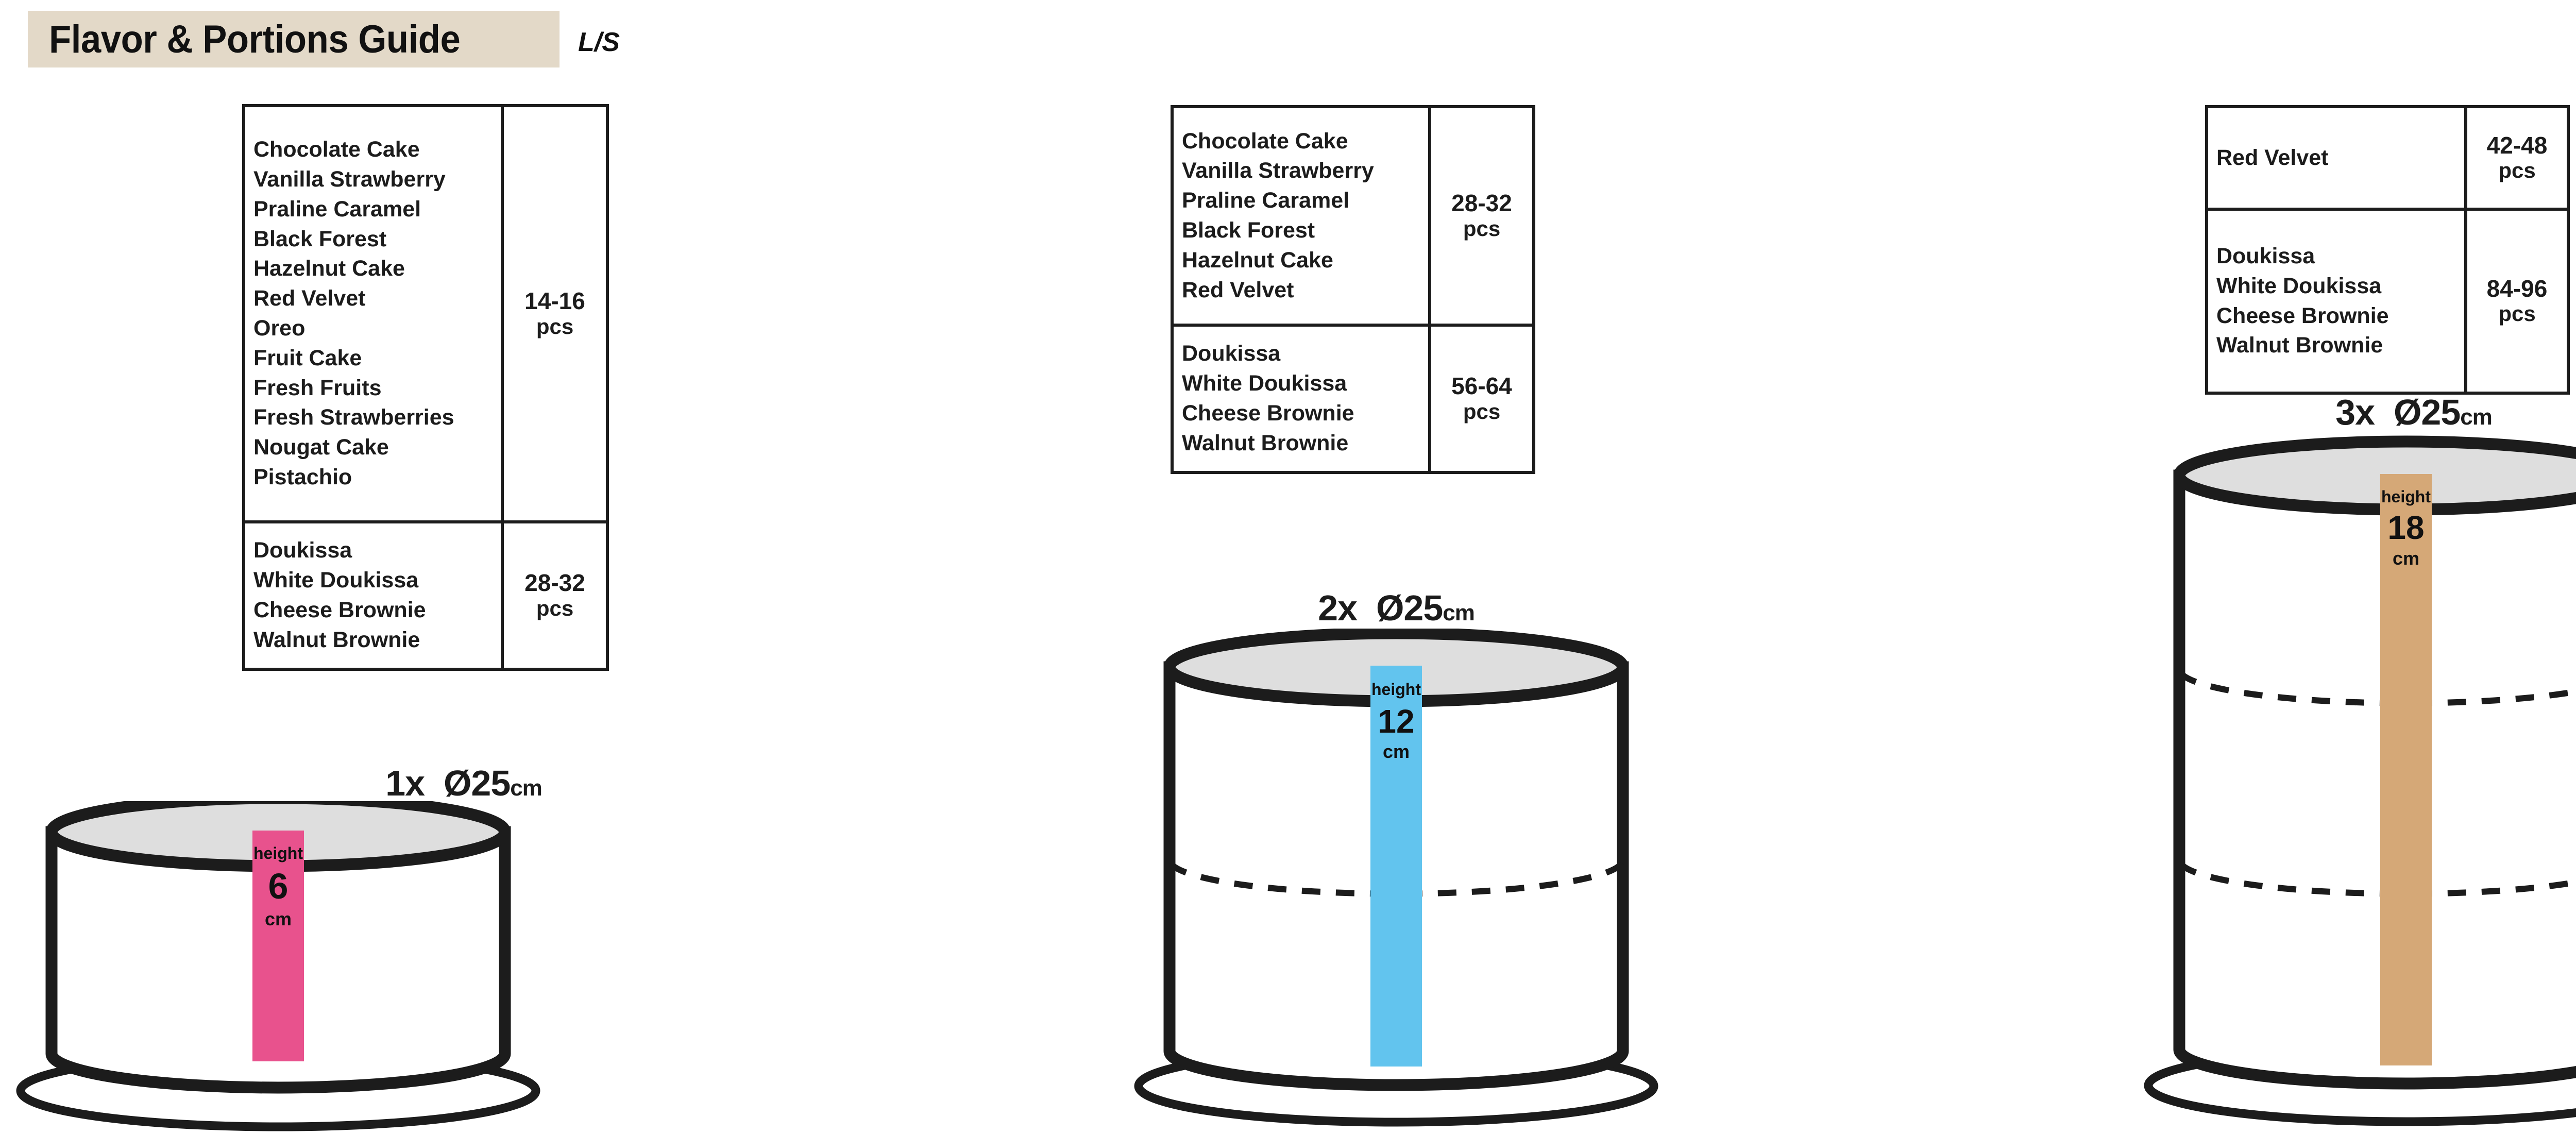 The height and width of the screenshot is (1134, 2576). I want to click on cake-count-label: 3x, so click(2355, 412).